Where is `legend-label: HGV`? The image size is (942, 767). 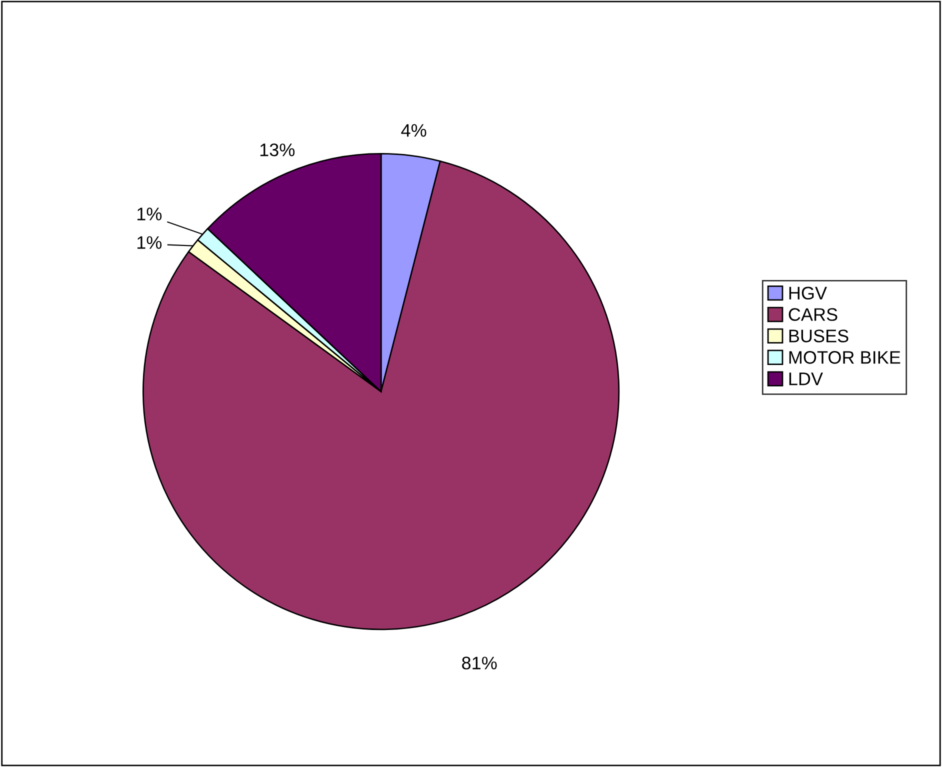 legend-label: HGV is located at coordinates (808, 293).